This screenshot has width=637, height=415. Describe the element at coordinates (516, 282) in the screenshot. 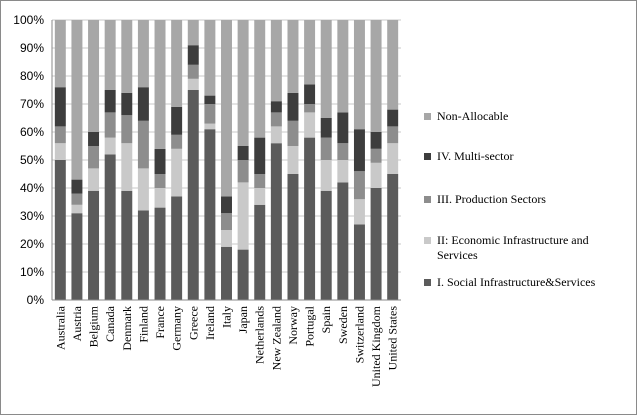

I see `legend-label: I. Social Infrastructure&Services` at that location.